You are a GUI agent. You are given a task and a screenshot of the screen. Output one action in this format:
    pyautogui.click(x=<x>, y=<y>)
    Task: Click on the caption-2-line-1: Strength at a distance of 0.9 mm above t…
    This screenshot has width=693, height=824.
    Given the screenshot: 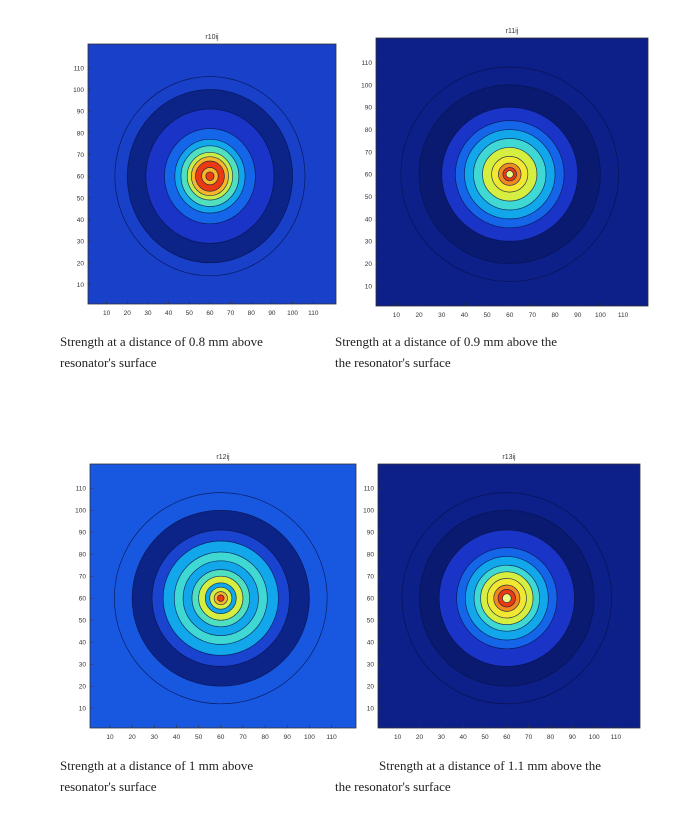 What is the action you would take?
    pyautogui.click(x=446, y=341)
    